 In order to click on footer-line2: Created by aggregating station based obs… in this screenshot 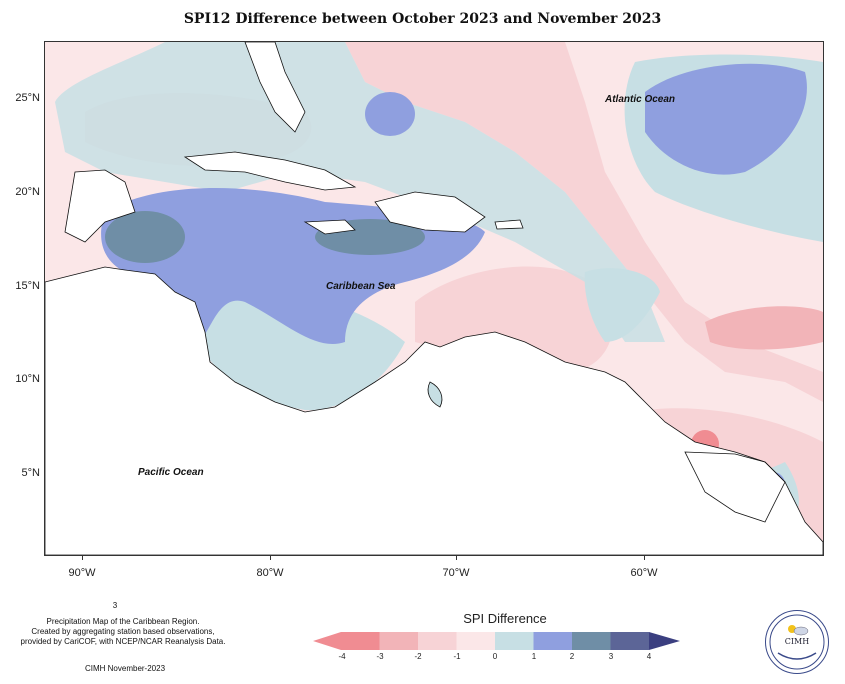, I will do `click(123, 631)`.